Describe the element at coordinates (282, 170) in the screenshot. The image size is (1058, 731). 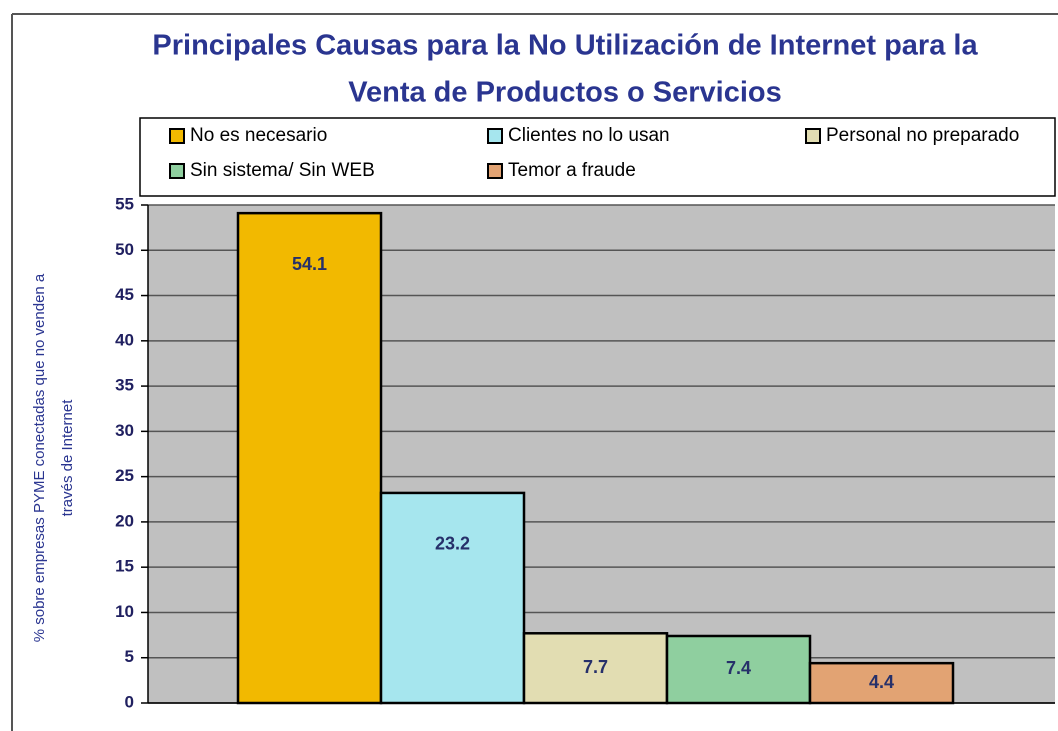
I see `legend-label: Sin sistema/ Sin WEB` at that location.